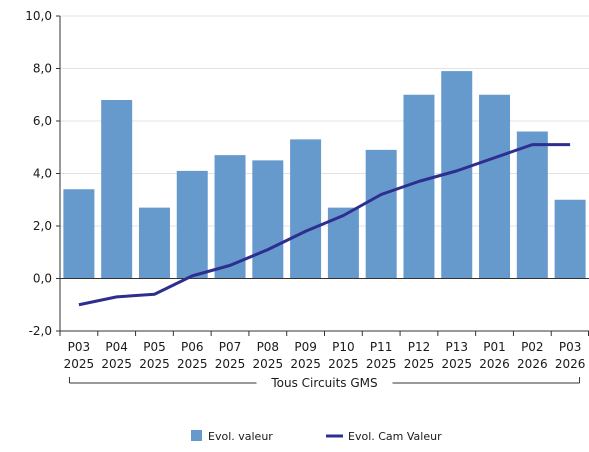  What do you see at coordinates (494, 347) in the screenshot?
I see `x-tick-label: P01` at bounding box center [494, 347].